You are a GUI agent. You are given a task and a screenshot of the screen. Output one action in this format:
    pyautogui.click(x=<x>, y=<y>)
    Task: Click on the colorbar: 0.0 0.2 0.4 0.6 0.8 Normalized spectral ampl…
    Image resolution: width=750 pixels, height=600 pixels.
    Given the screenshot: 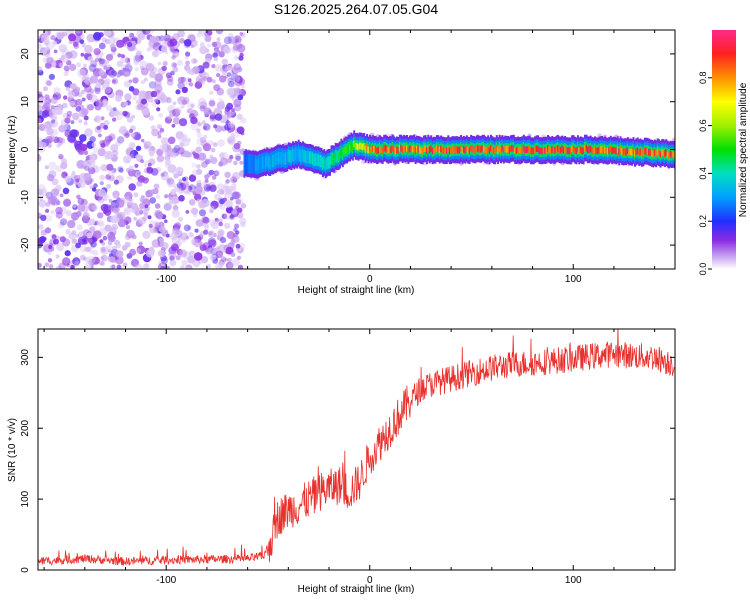 What is the action you would take?
    pyautogui.click(x=723, y=152)
    